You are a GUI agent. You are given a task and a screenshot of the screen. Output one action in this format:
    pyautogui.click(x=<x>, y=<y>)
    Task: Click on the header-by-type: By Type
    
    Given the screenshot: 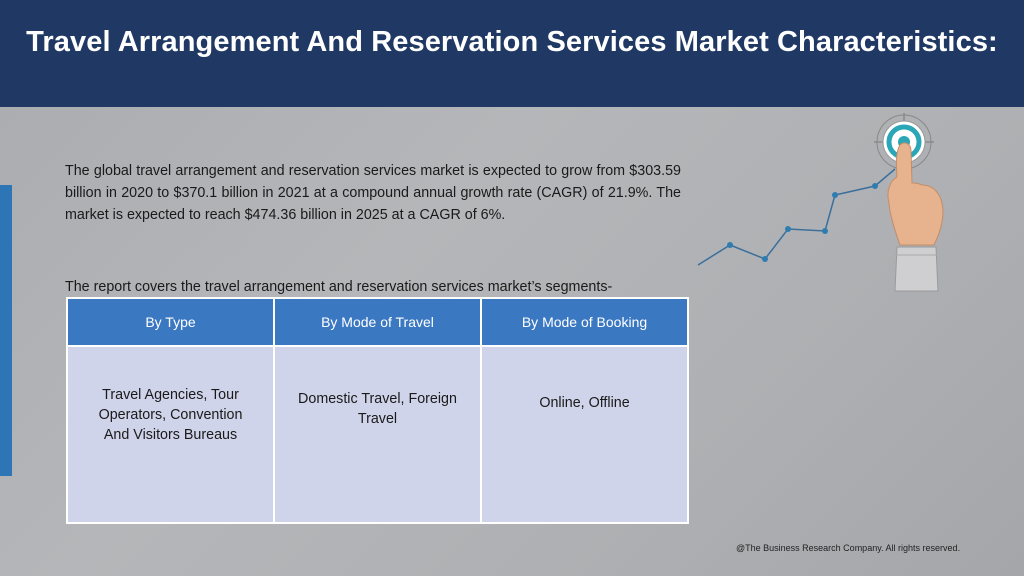 What is the action you would take?
    pyautogui.click(x=170, y=322)
    